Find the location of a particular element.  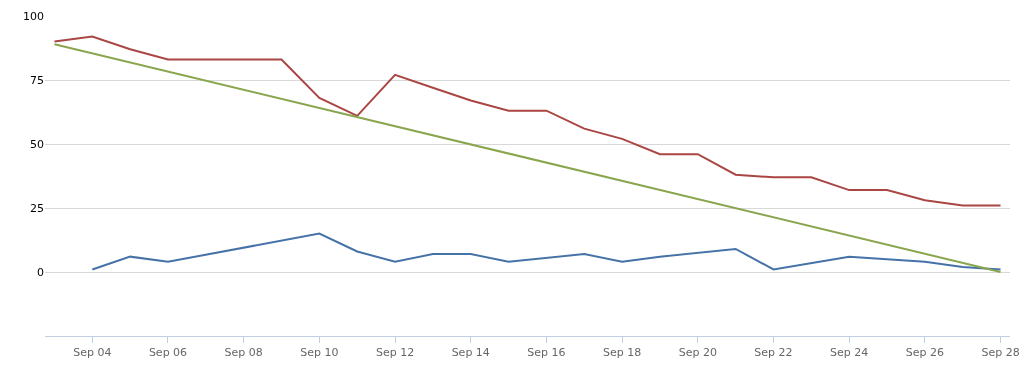

x-tick-label: Sep 10 is located at coordinates (319, 353).